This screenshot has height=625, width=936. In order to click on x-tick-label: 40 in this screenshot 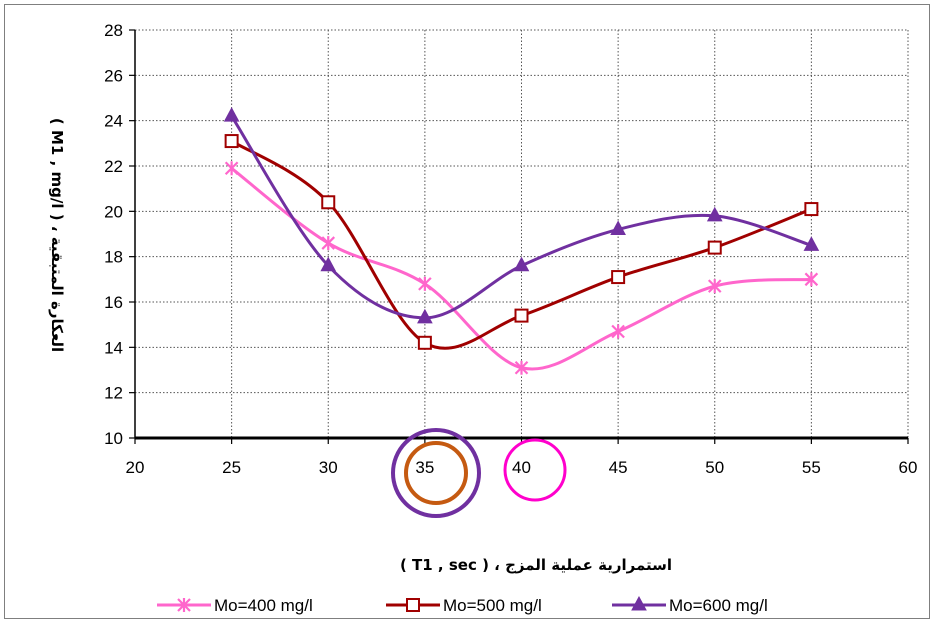, I will do `click(521, 467)`.